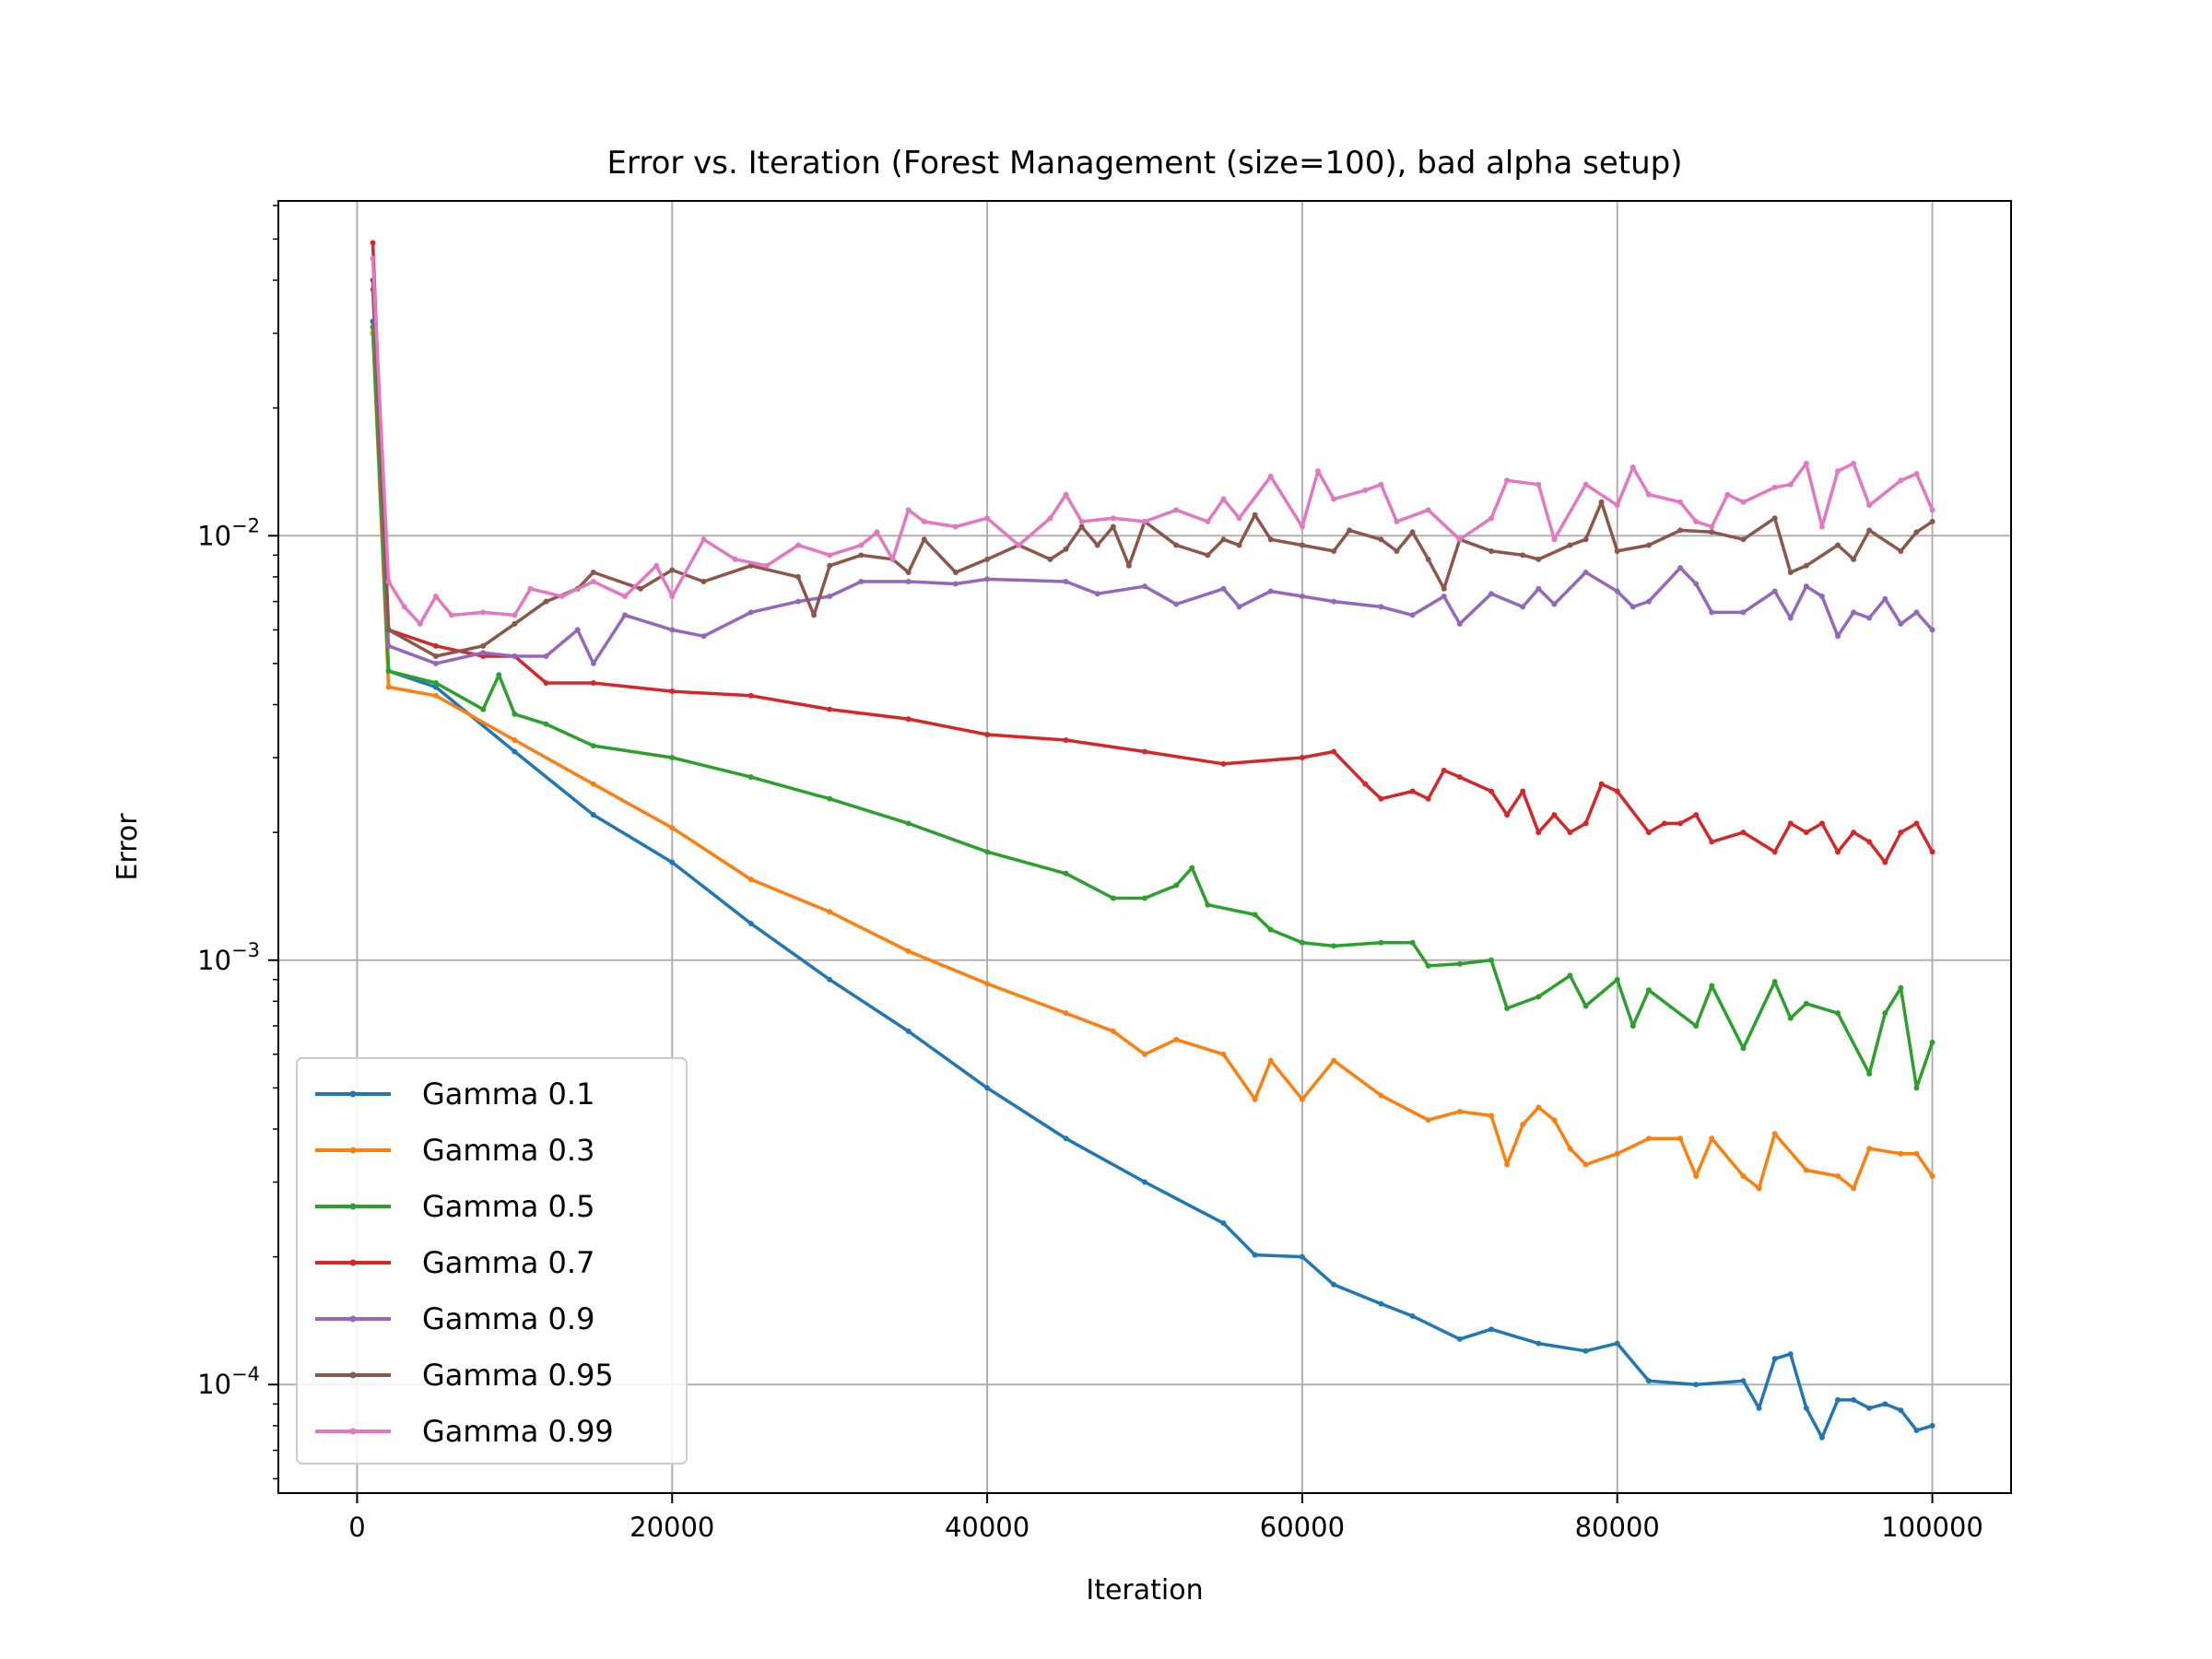 This screenshot has width=2212, height=1659. What do you see at coordinates (671, 1527) in the screenshot?
I see `x-tick-label: 20000` at bounding box center [671, 1527].